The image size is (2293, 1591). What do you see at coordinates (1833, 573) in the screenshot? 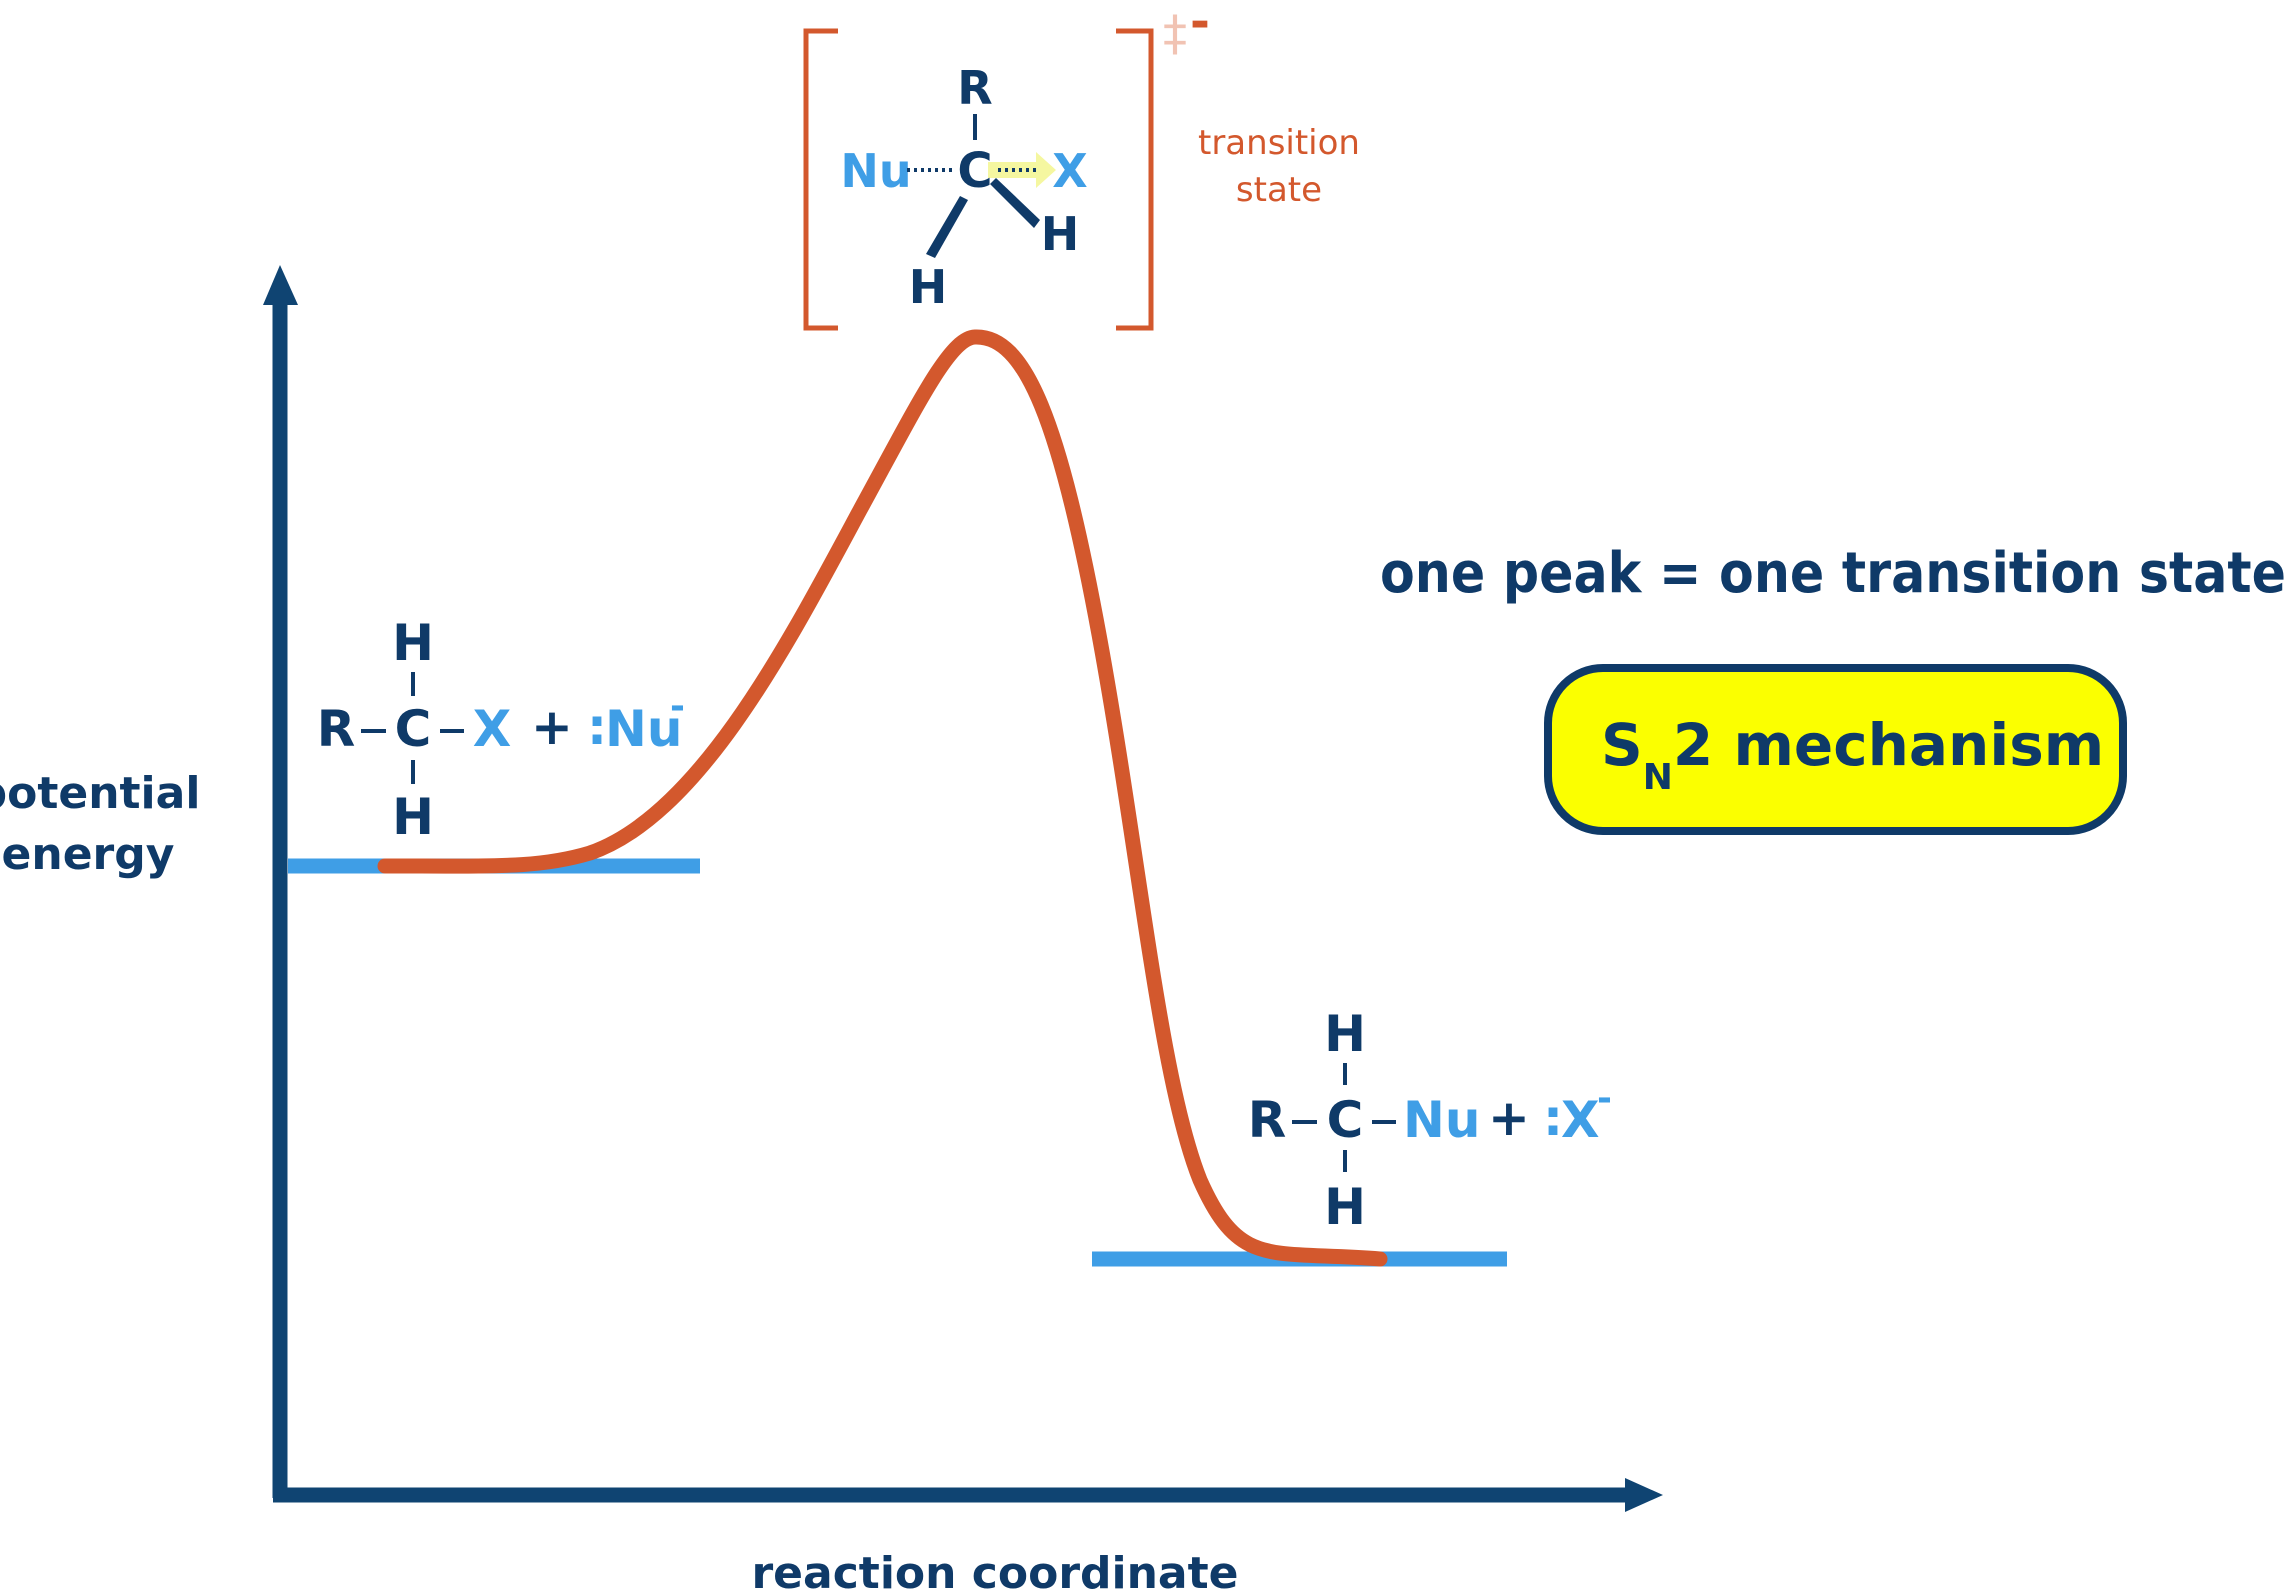
I see `peak-note: one peak = one transition state` at bounding box center [1833, 573].